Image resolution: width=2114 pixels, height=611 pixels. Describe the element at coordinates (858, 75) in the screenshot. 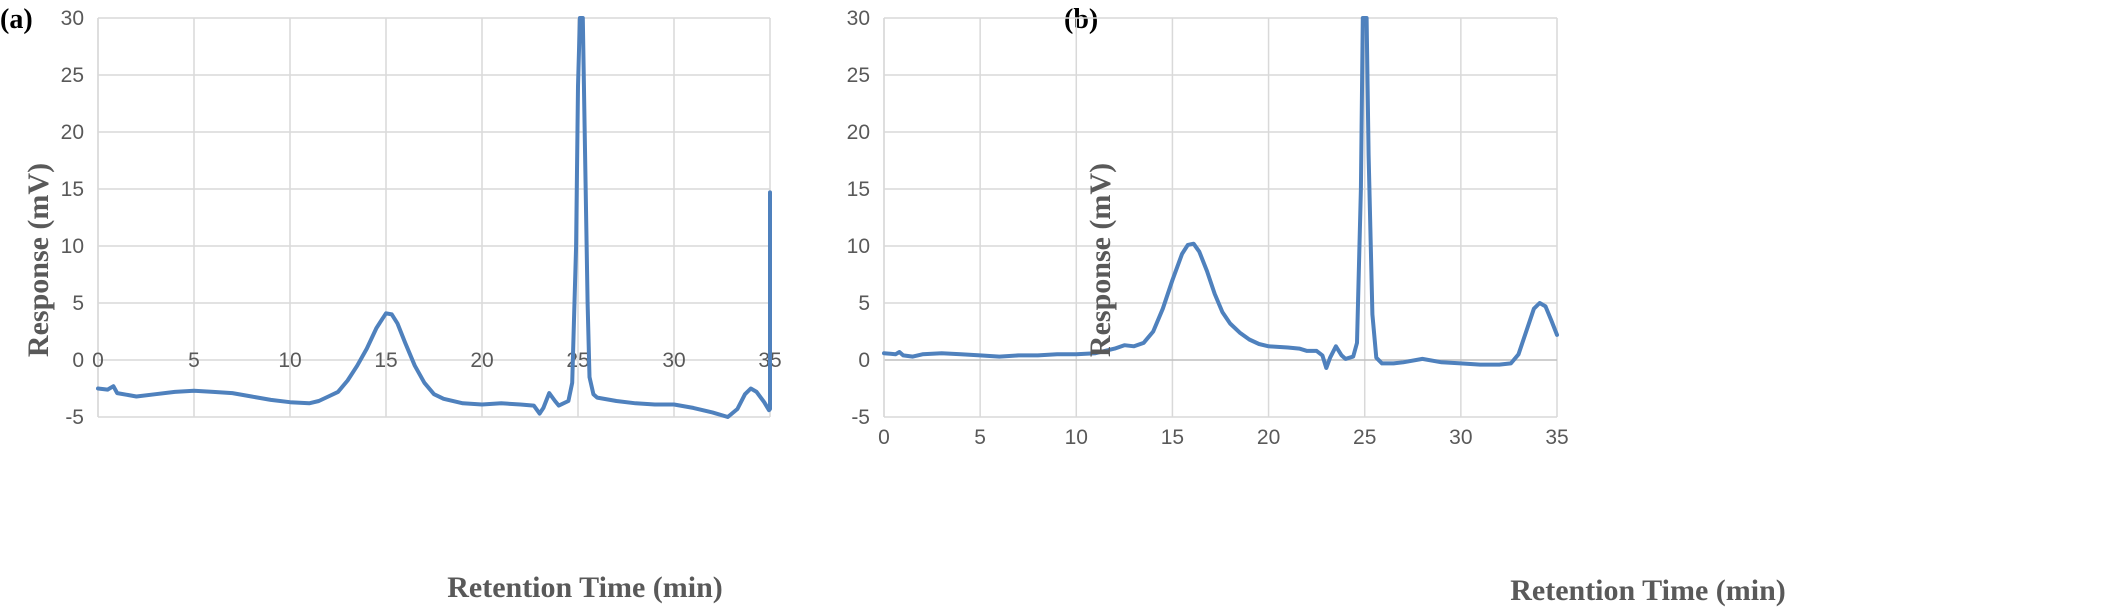

I see `panel-b-y-tick-label: 25` at that location.